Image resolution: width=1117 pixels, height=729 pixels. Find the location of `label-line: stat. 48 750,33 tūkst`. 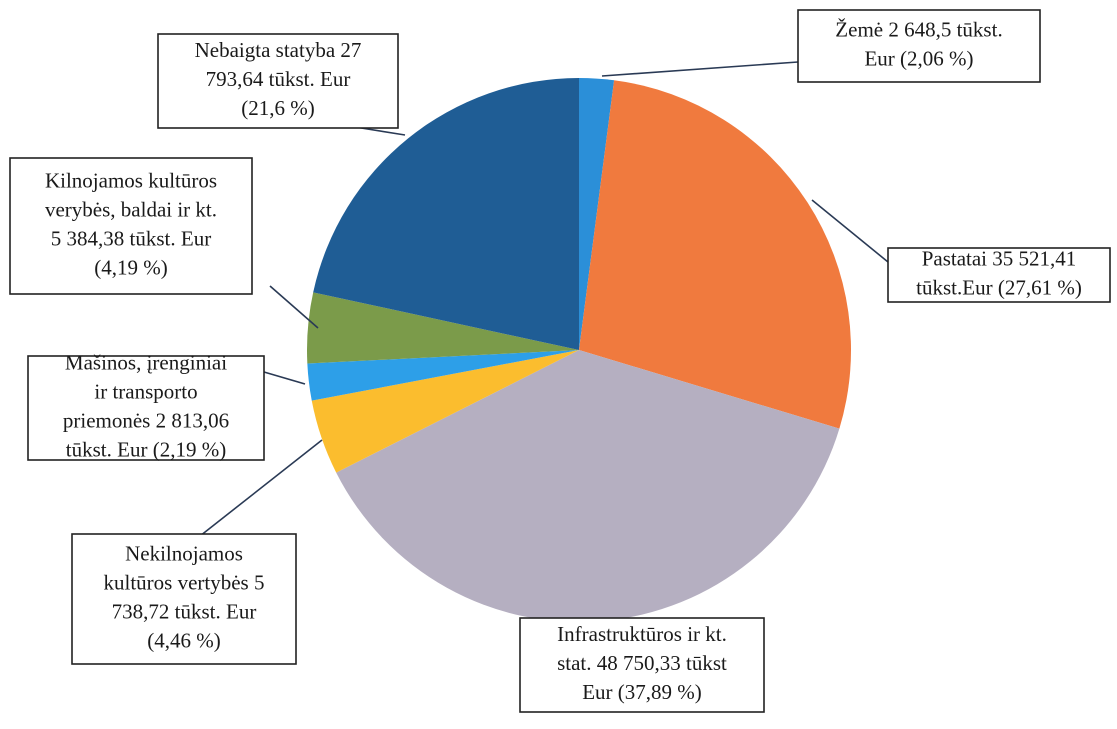

label-line: stat. 48 750,33 tūkst is located at coordinates (642, 663).